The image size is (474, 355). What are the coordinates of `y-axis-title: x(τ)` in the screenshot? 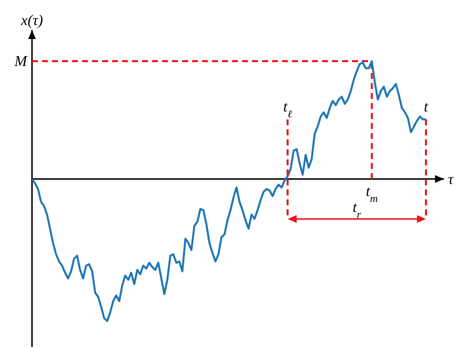 It's located at (32, 21).